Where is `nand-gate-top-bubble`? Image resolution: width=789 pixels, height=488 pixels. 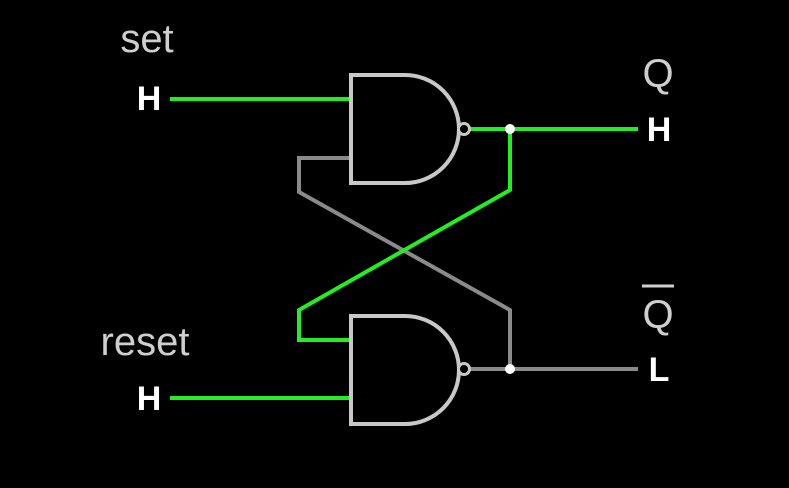
nand-gate-top-bubble is located at coordinates (464, 129).